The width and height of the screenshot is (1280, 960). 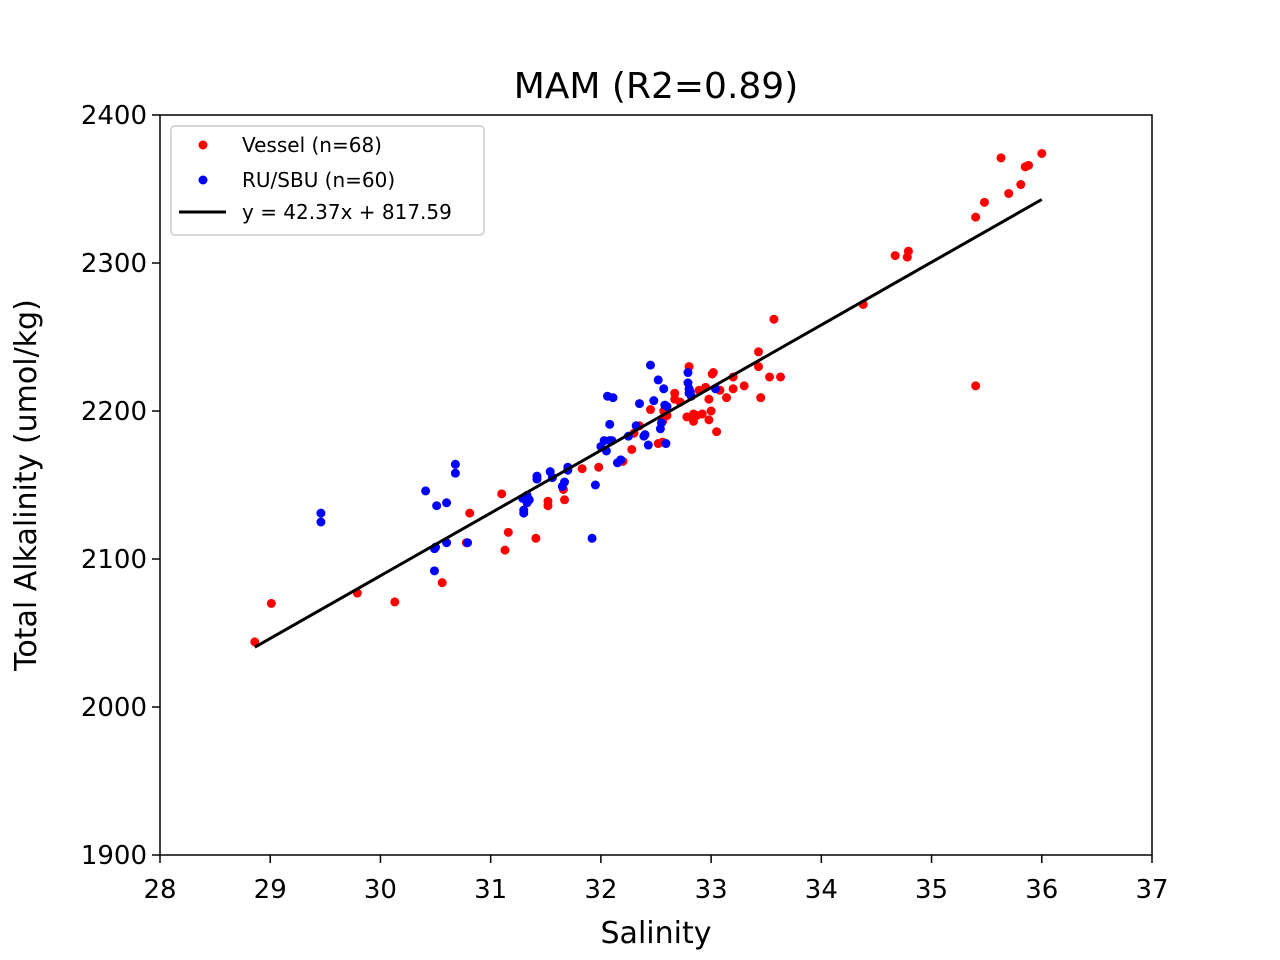 I want to click on y-tick-label: 2400, so click(x=114, y=116).